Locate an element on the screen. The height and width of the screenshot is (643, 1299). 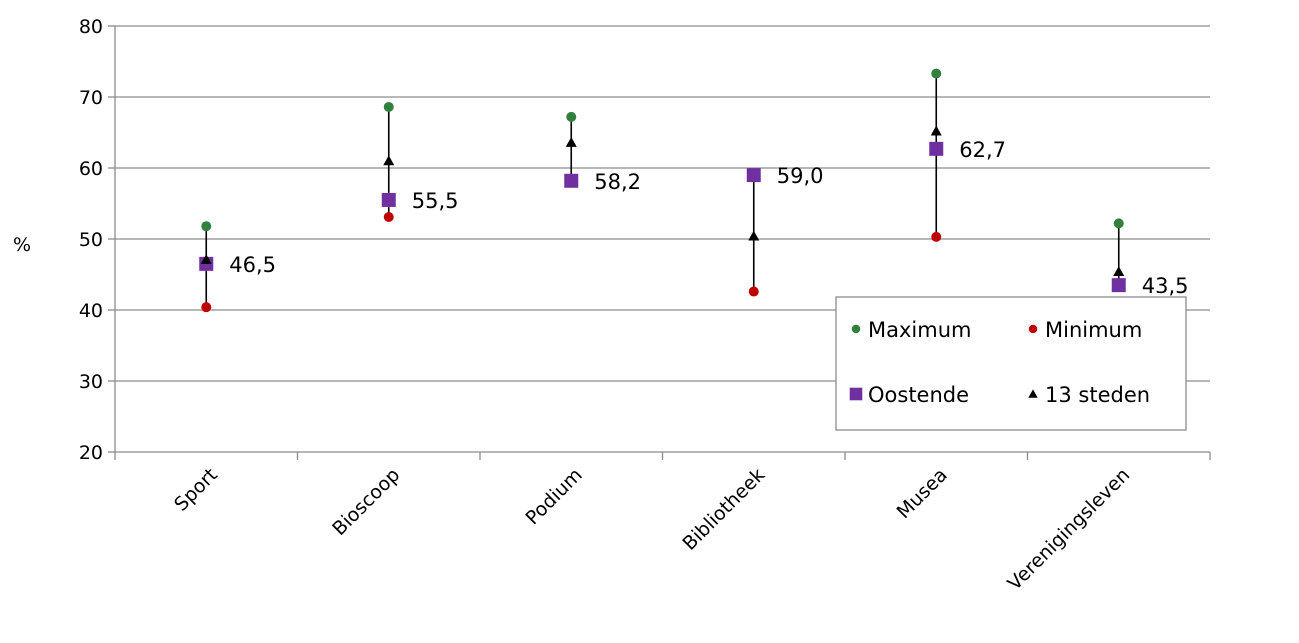
marker-minimum-sport is located at coordinates (206, 307).